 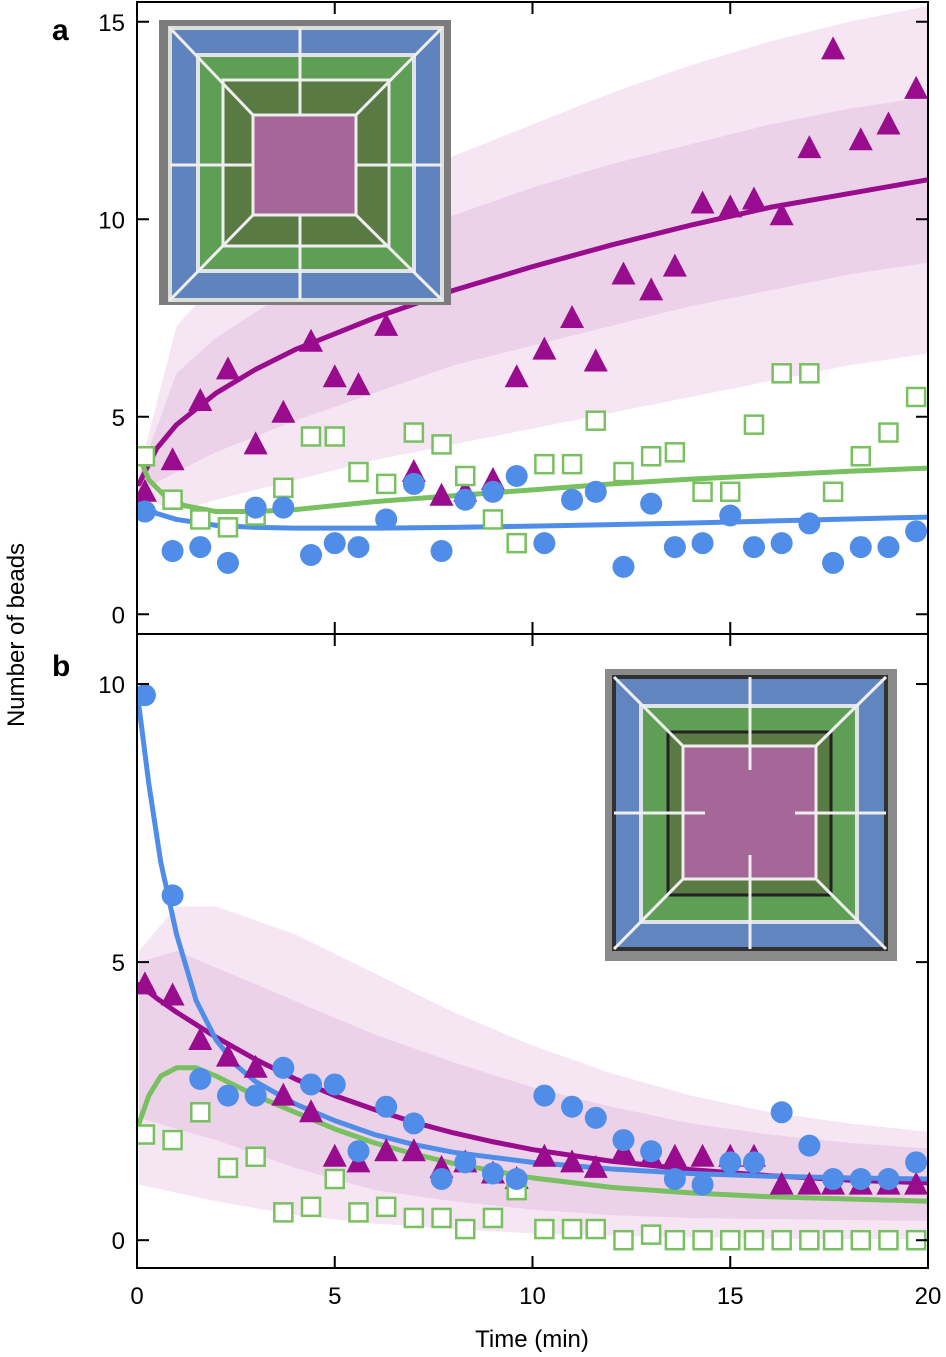 I want to click on panel-label-a: a, so click(x=60, y=30).